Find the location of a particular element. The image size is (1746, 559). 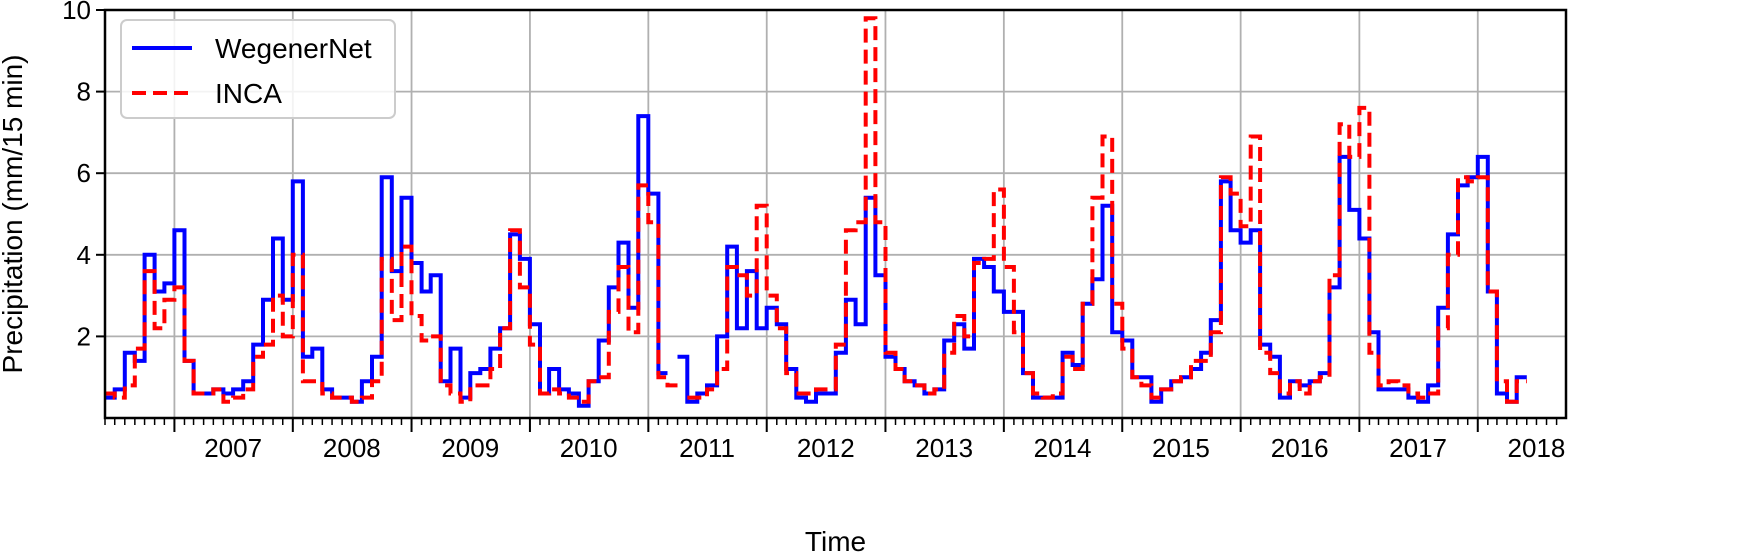

legend: WegenerNet INCA is located at coordinates (258, 69).